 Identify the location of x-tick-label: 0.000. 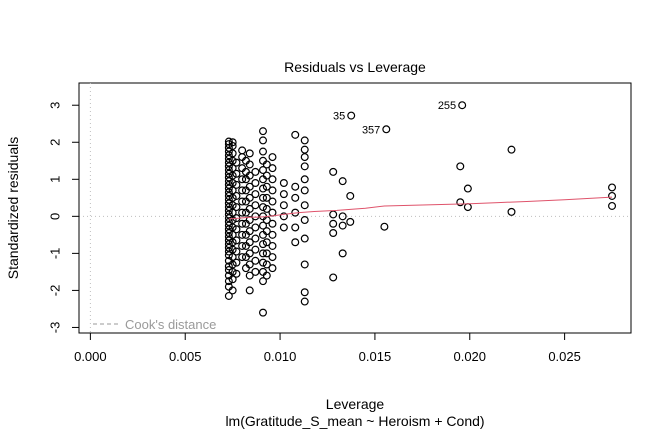
(90, 356).